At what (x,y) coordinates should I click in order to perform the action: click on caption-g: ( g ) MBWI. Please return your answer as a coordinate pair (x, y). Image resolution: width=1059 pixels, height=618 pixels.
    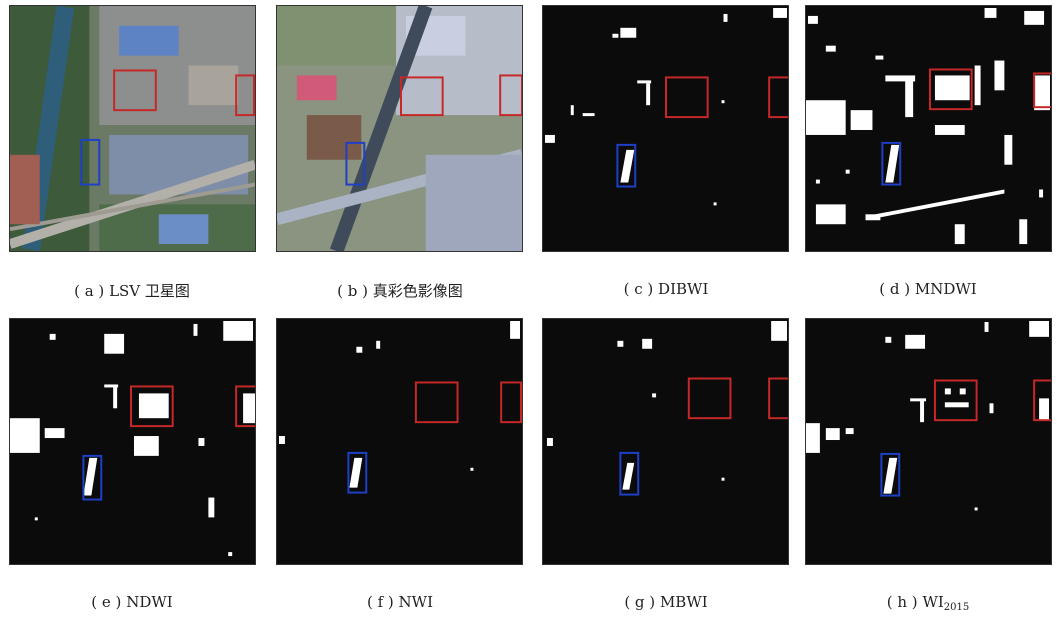
    Looking at the image, I should click on (666, 602).